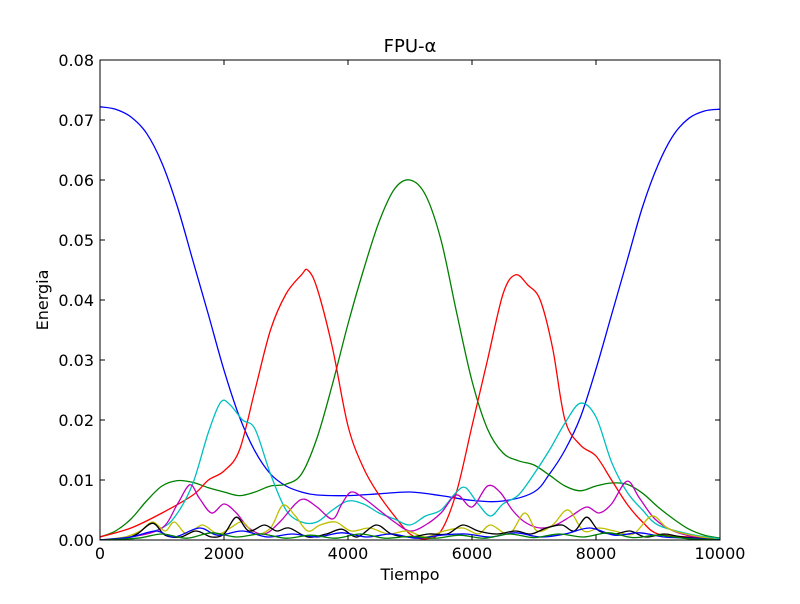  I want to click on y-tick-label: 0.04, so click(76, 300).